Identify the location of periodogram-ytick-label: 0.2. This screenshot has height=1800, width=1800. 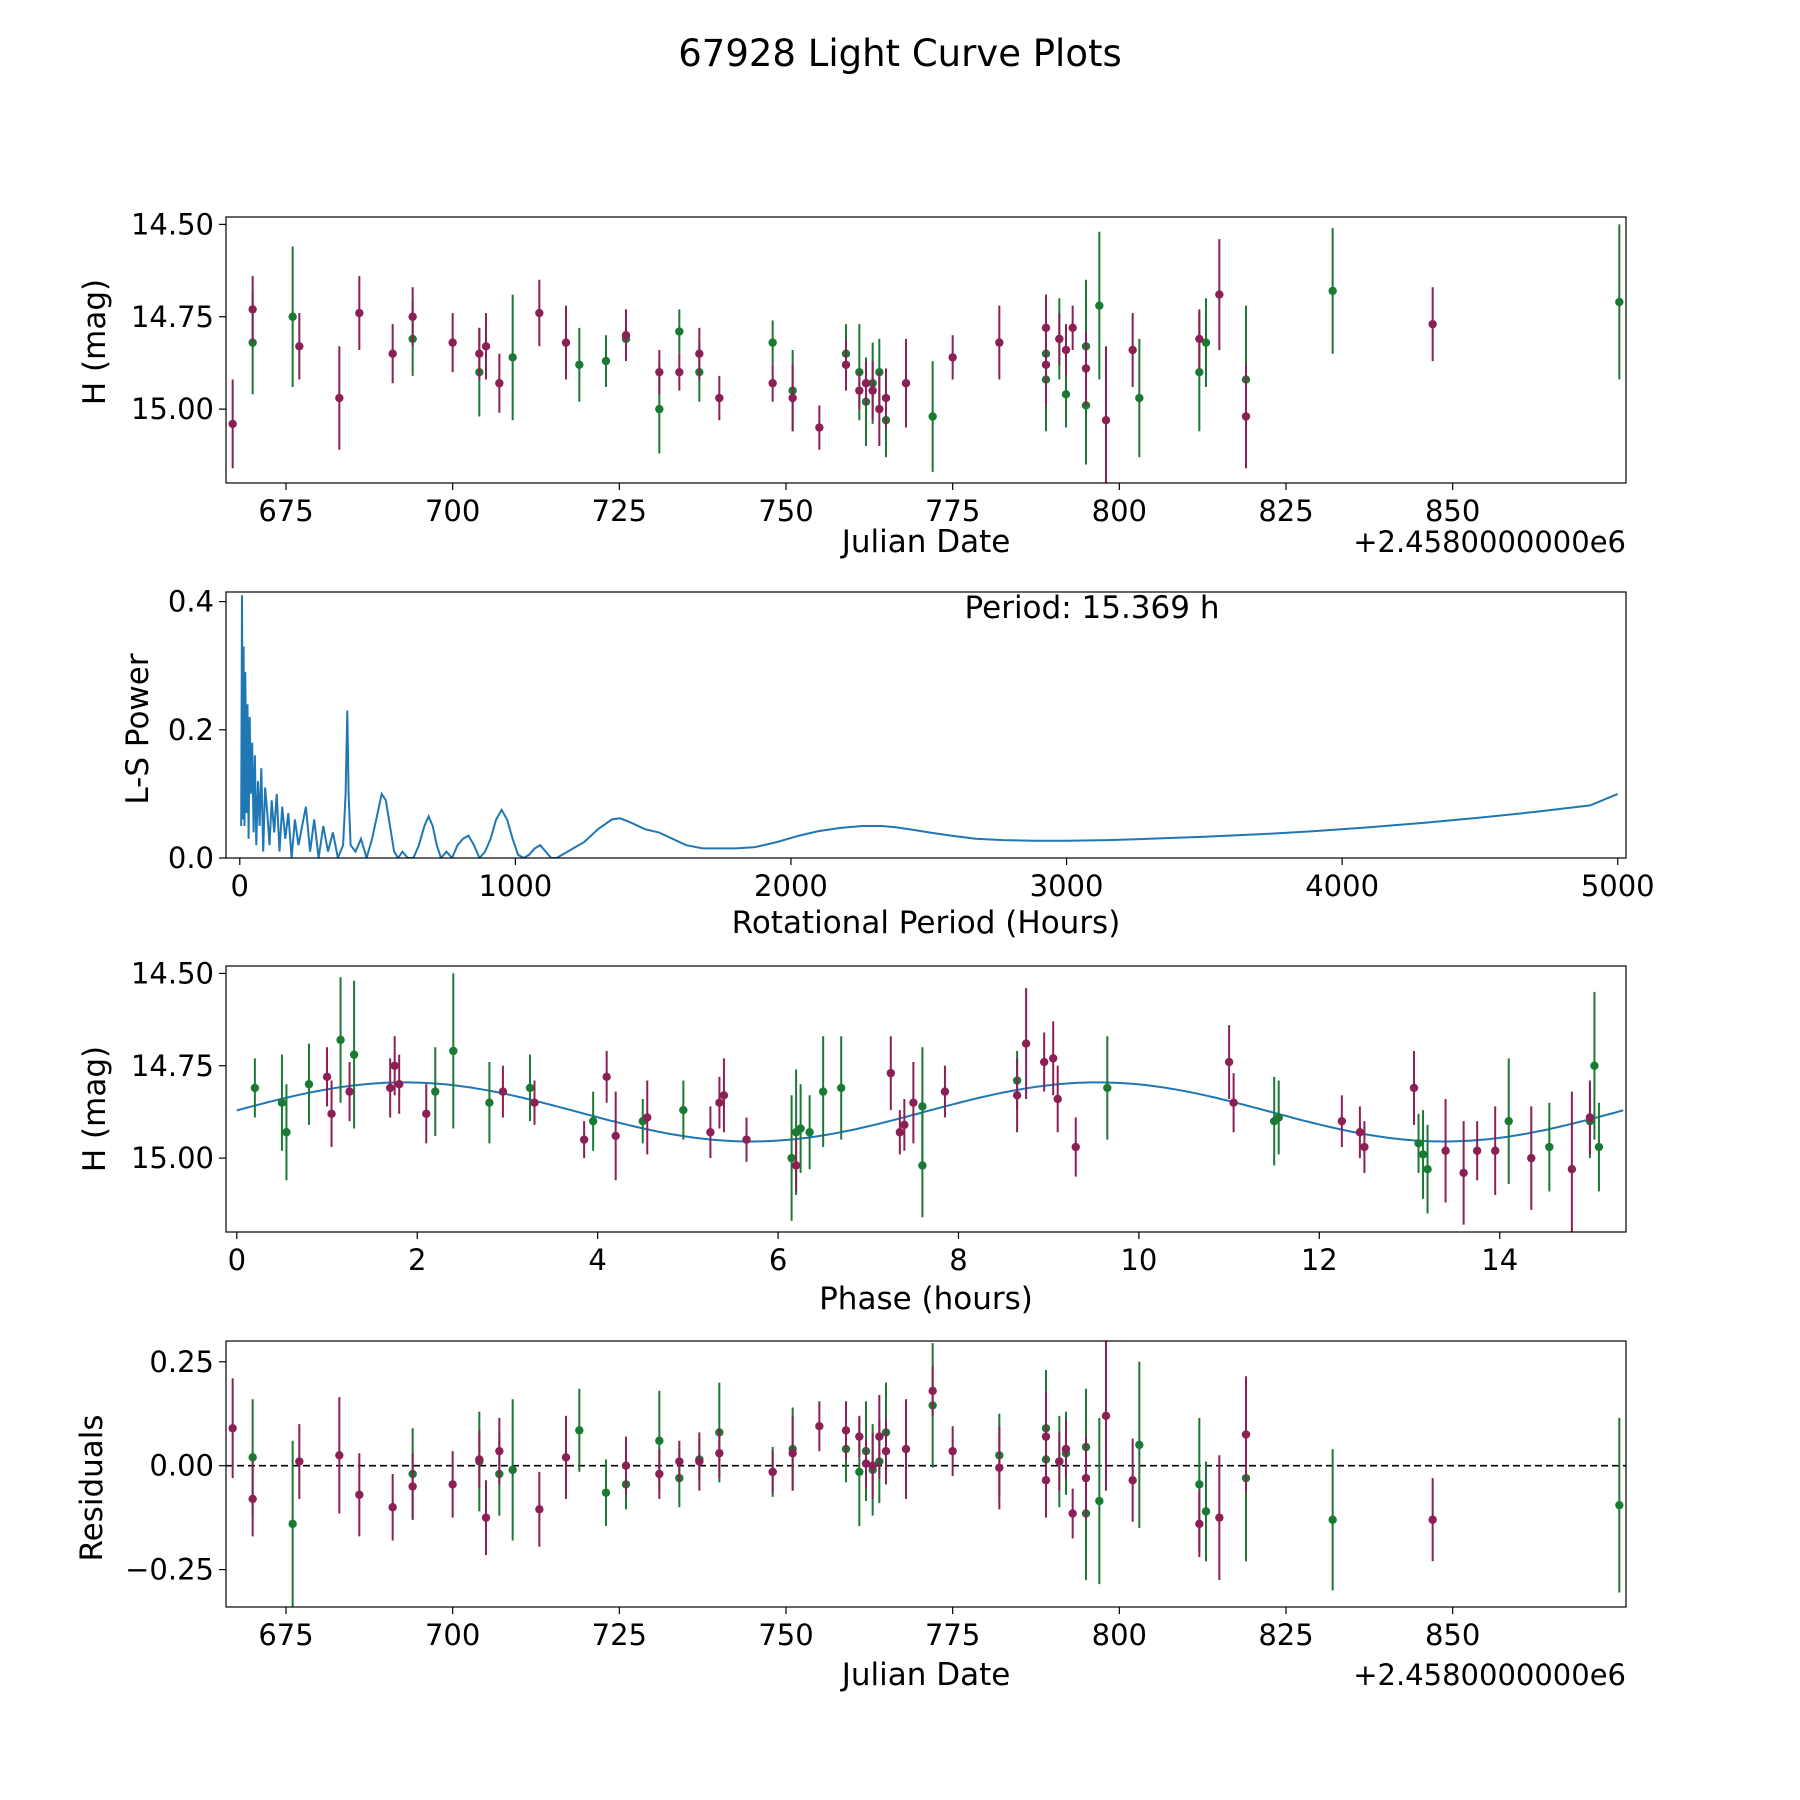
(191, 730).